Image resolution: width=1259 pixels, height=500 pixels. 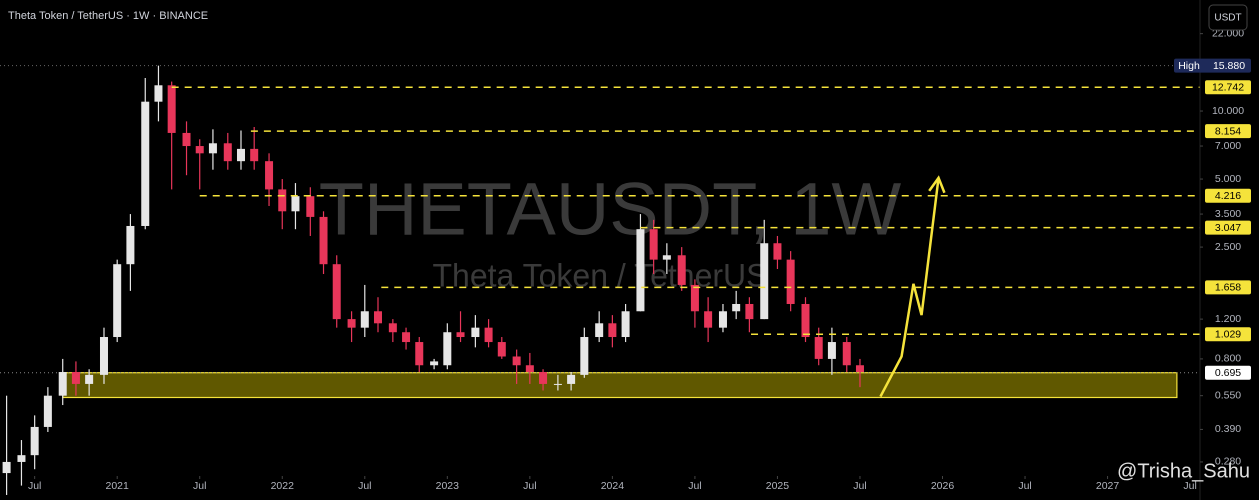 I want to click on projection-arrow, so click(x=909, y=287).